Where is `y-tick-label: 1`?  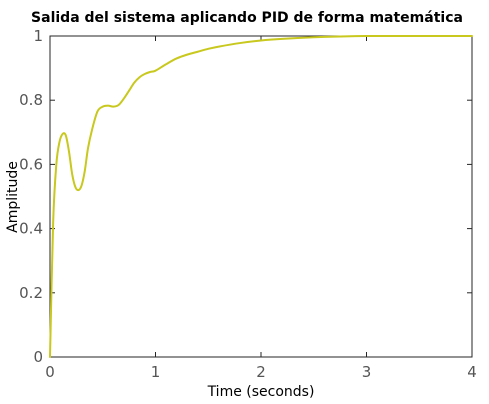
y-tick-label: 1 is located at coordinates (38, 36).